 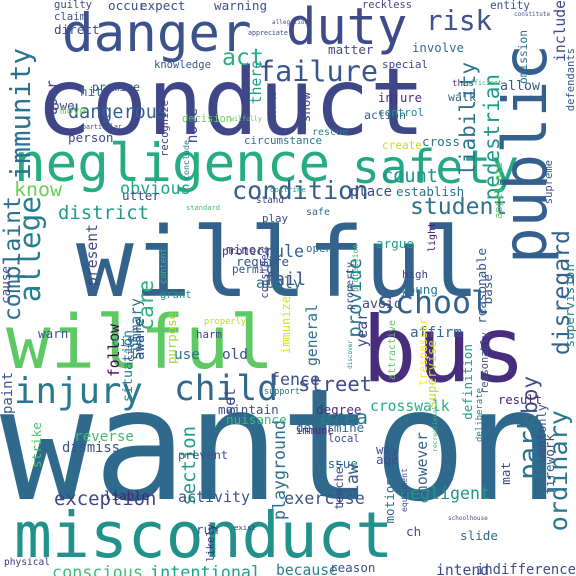 I want to click on word-conduct: conduct, so click(x=231, y=102).